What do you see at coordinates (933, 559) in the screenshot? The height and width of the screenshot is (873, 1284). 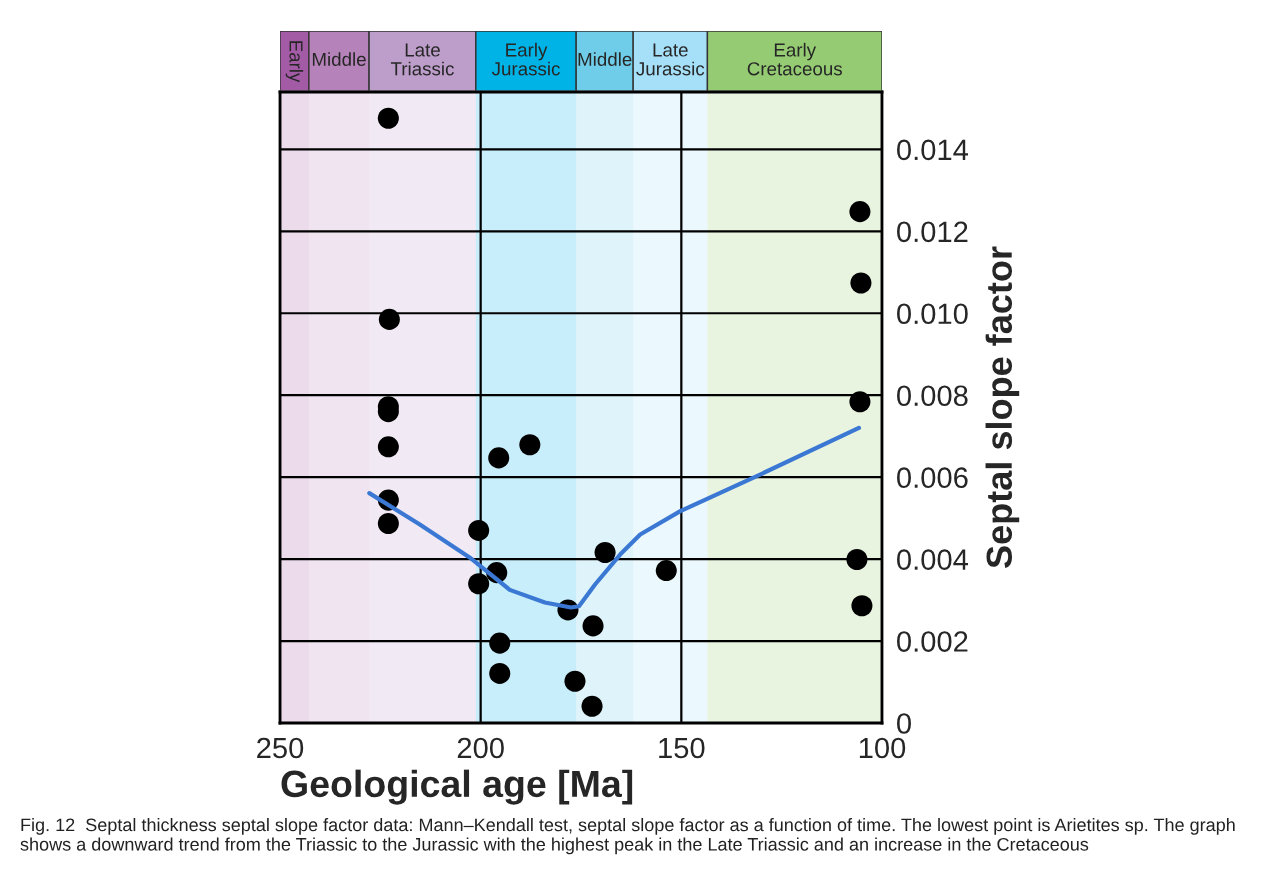 I see `y-tick-label: 0.004` at bounding box center [933, 559].